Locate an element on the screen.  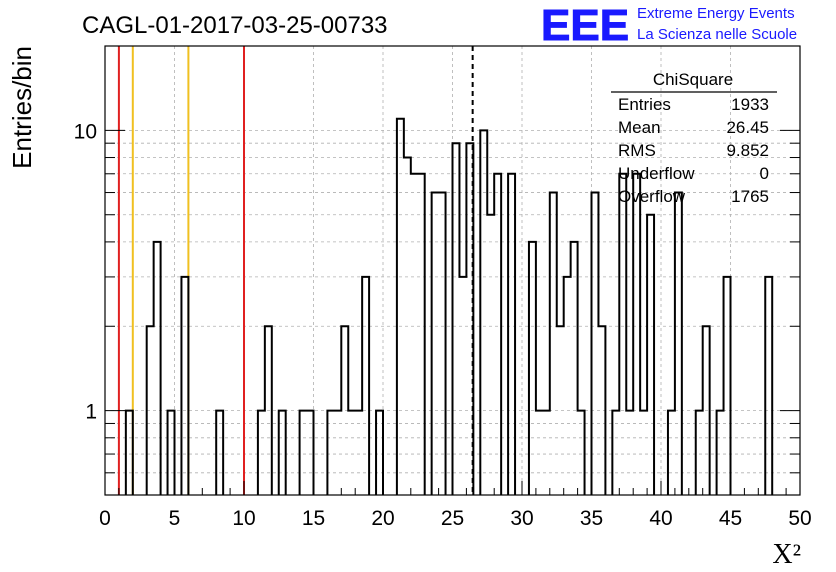
eee-logo-line1: Extreme Energy Events is located at coordinates (716, 13).